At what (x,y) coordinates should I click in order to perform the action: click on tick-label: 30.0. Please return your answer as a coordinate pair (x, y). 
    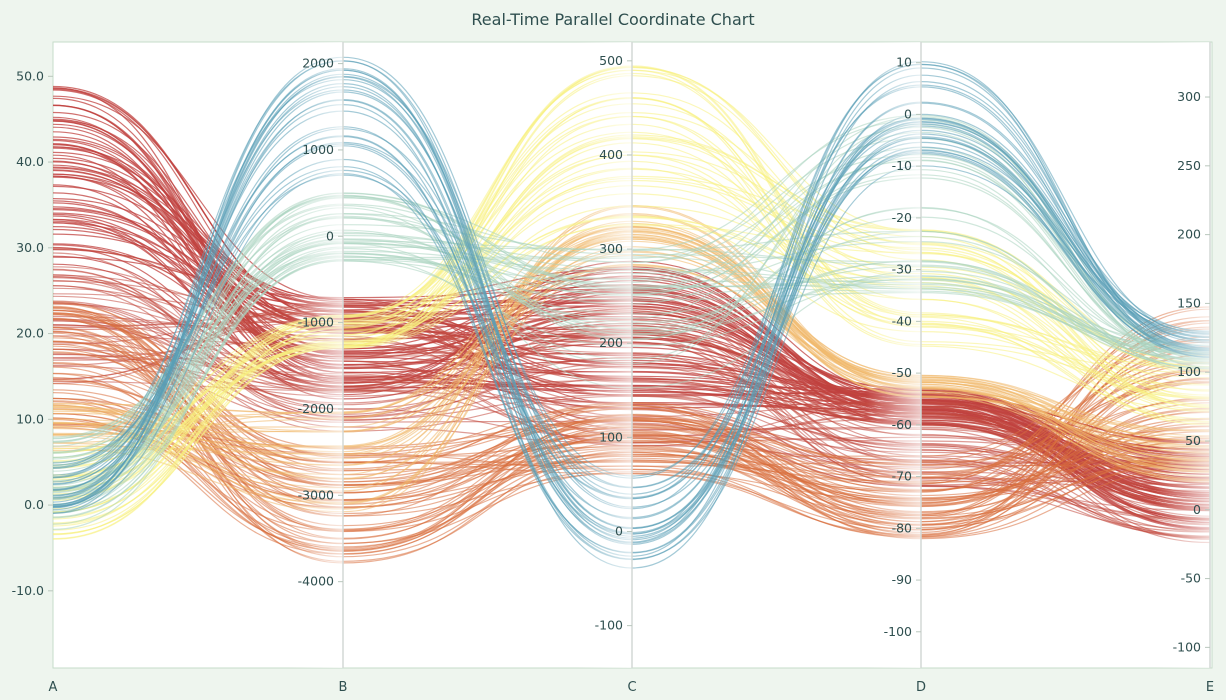
    Looking at the image, I should click on (30, 247).